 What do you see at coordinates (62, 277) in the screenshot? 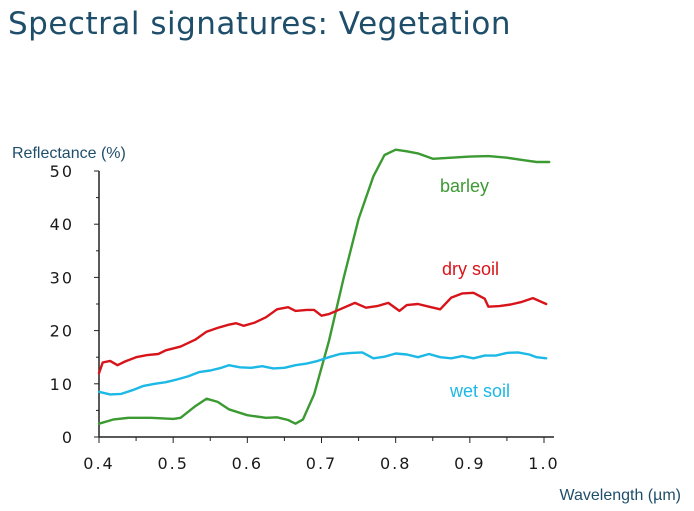
I see `y-tick-label: 30` at bounding box center [62, 277].